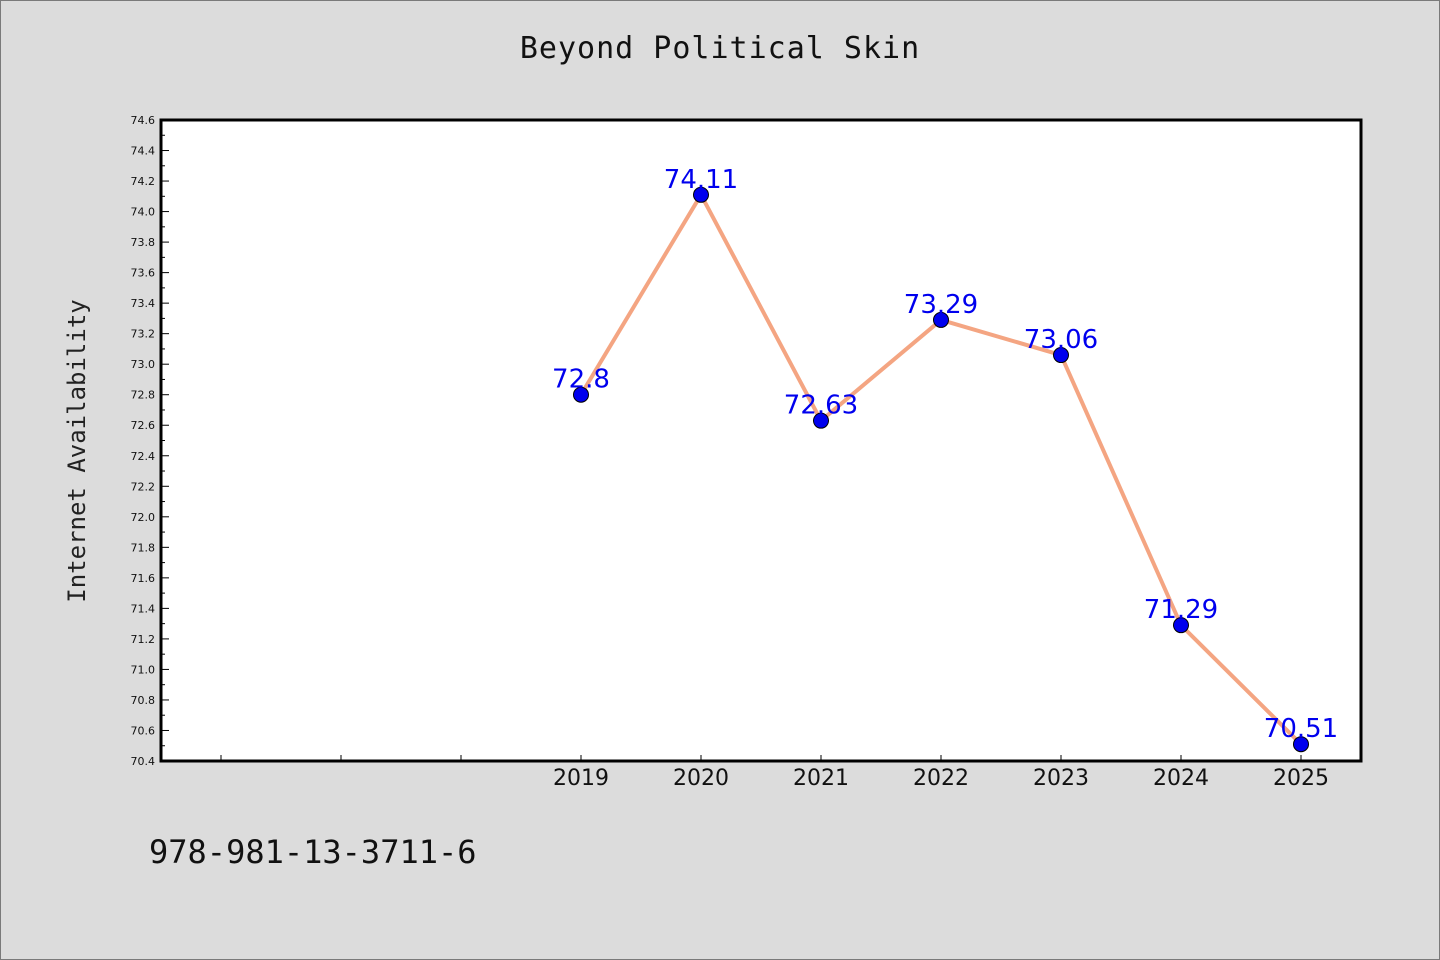 Image resolution: width=1440 pixels, height=960 pixels. I want to click on y-tick-label: 72.4, so click(143, 456).